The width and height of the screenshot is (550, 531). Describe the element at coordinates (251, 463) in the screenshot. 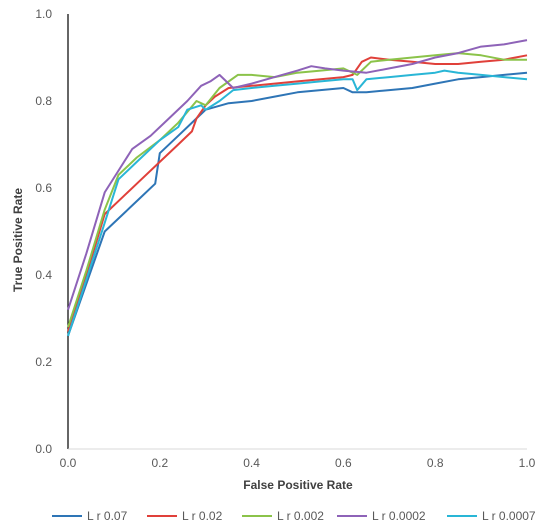

I see `x-tick-label: 0.4` at that location.